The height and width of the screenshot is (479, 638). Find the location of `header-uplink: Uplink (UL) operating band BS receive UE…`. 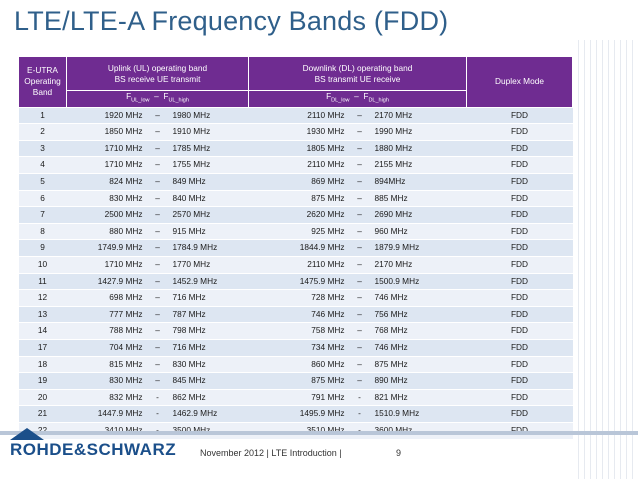

header-uplink: Uplink (UL) operating band BS receive UE… is located at coordinates (157, 73).